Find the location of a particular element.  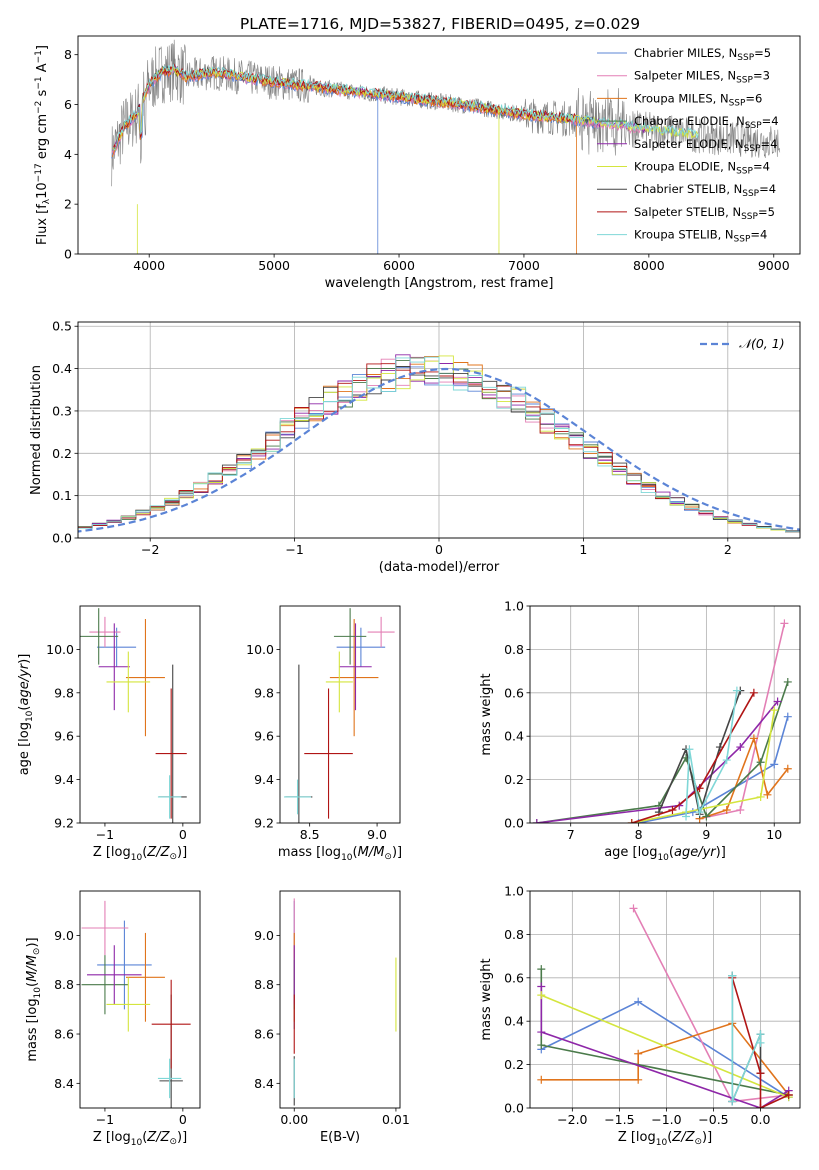

y-axis-label-text: mass [log is located at coordinates (32, 1029).